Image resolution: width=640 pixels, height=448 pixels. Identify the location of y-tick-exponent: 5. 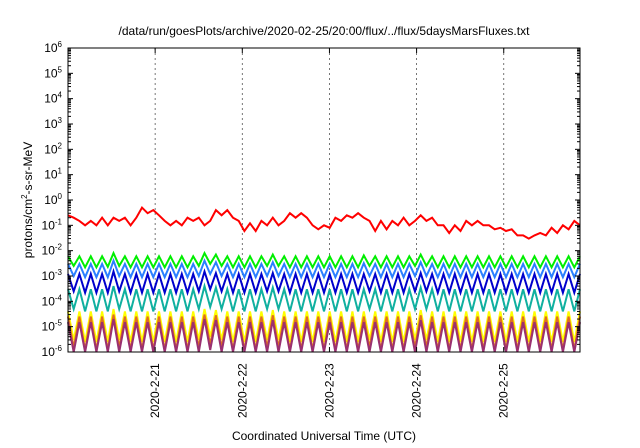
(60, 69).